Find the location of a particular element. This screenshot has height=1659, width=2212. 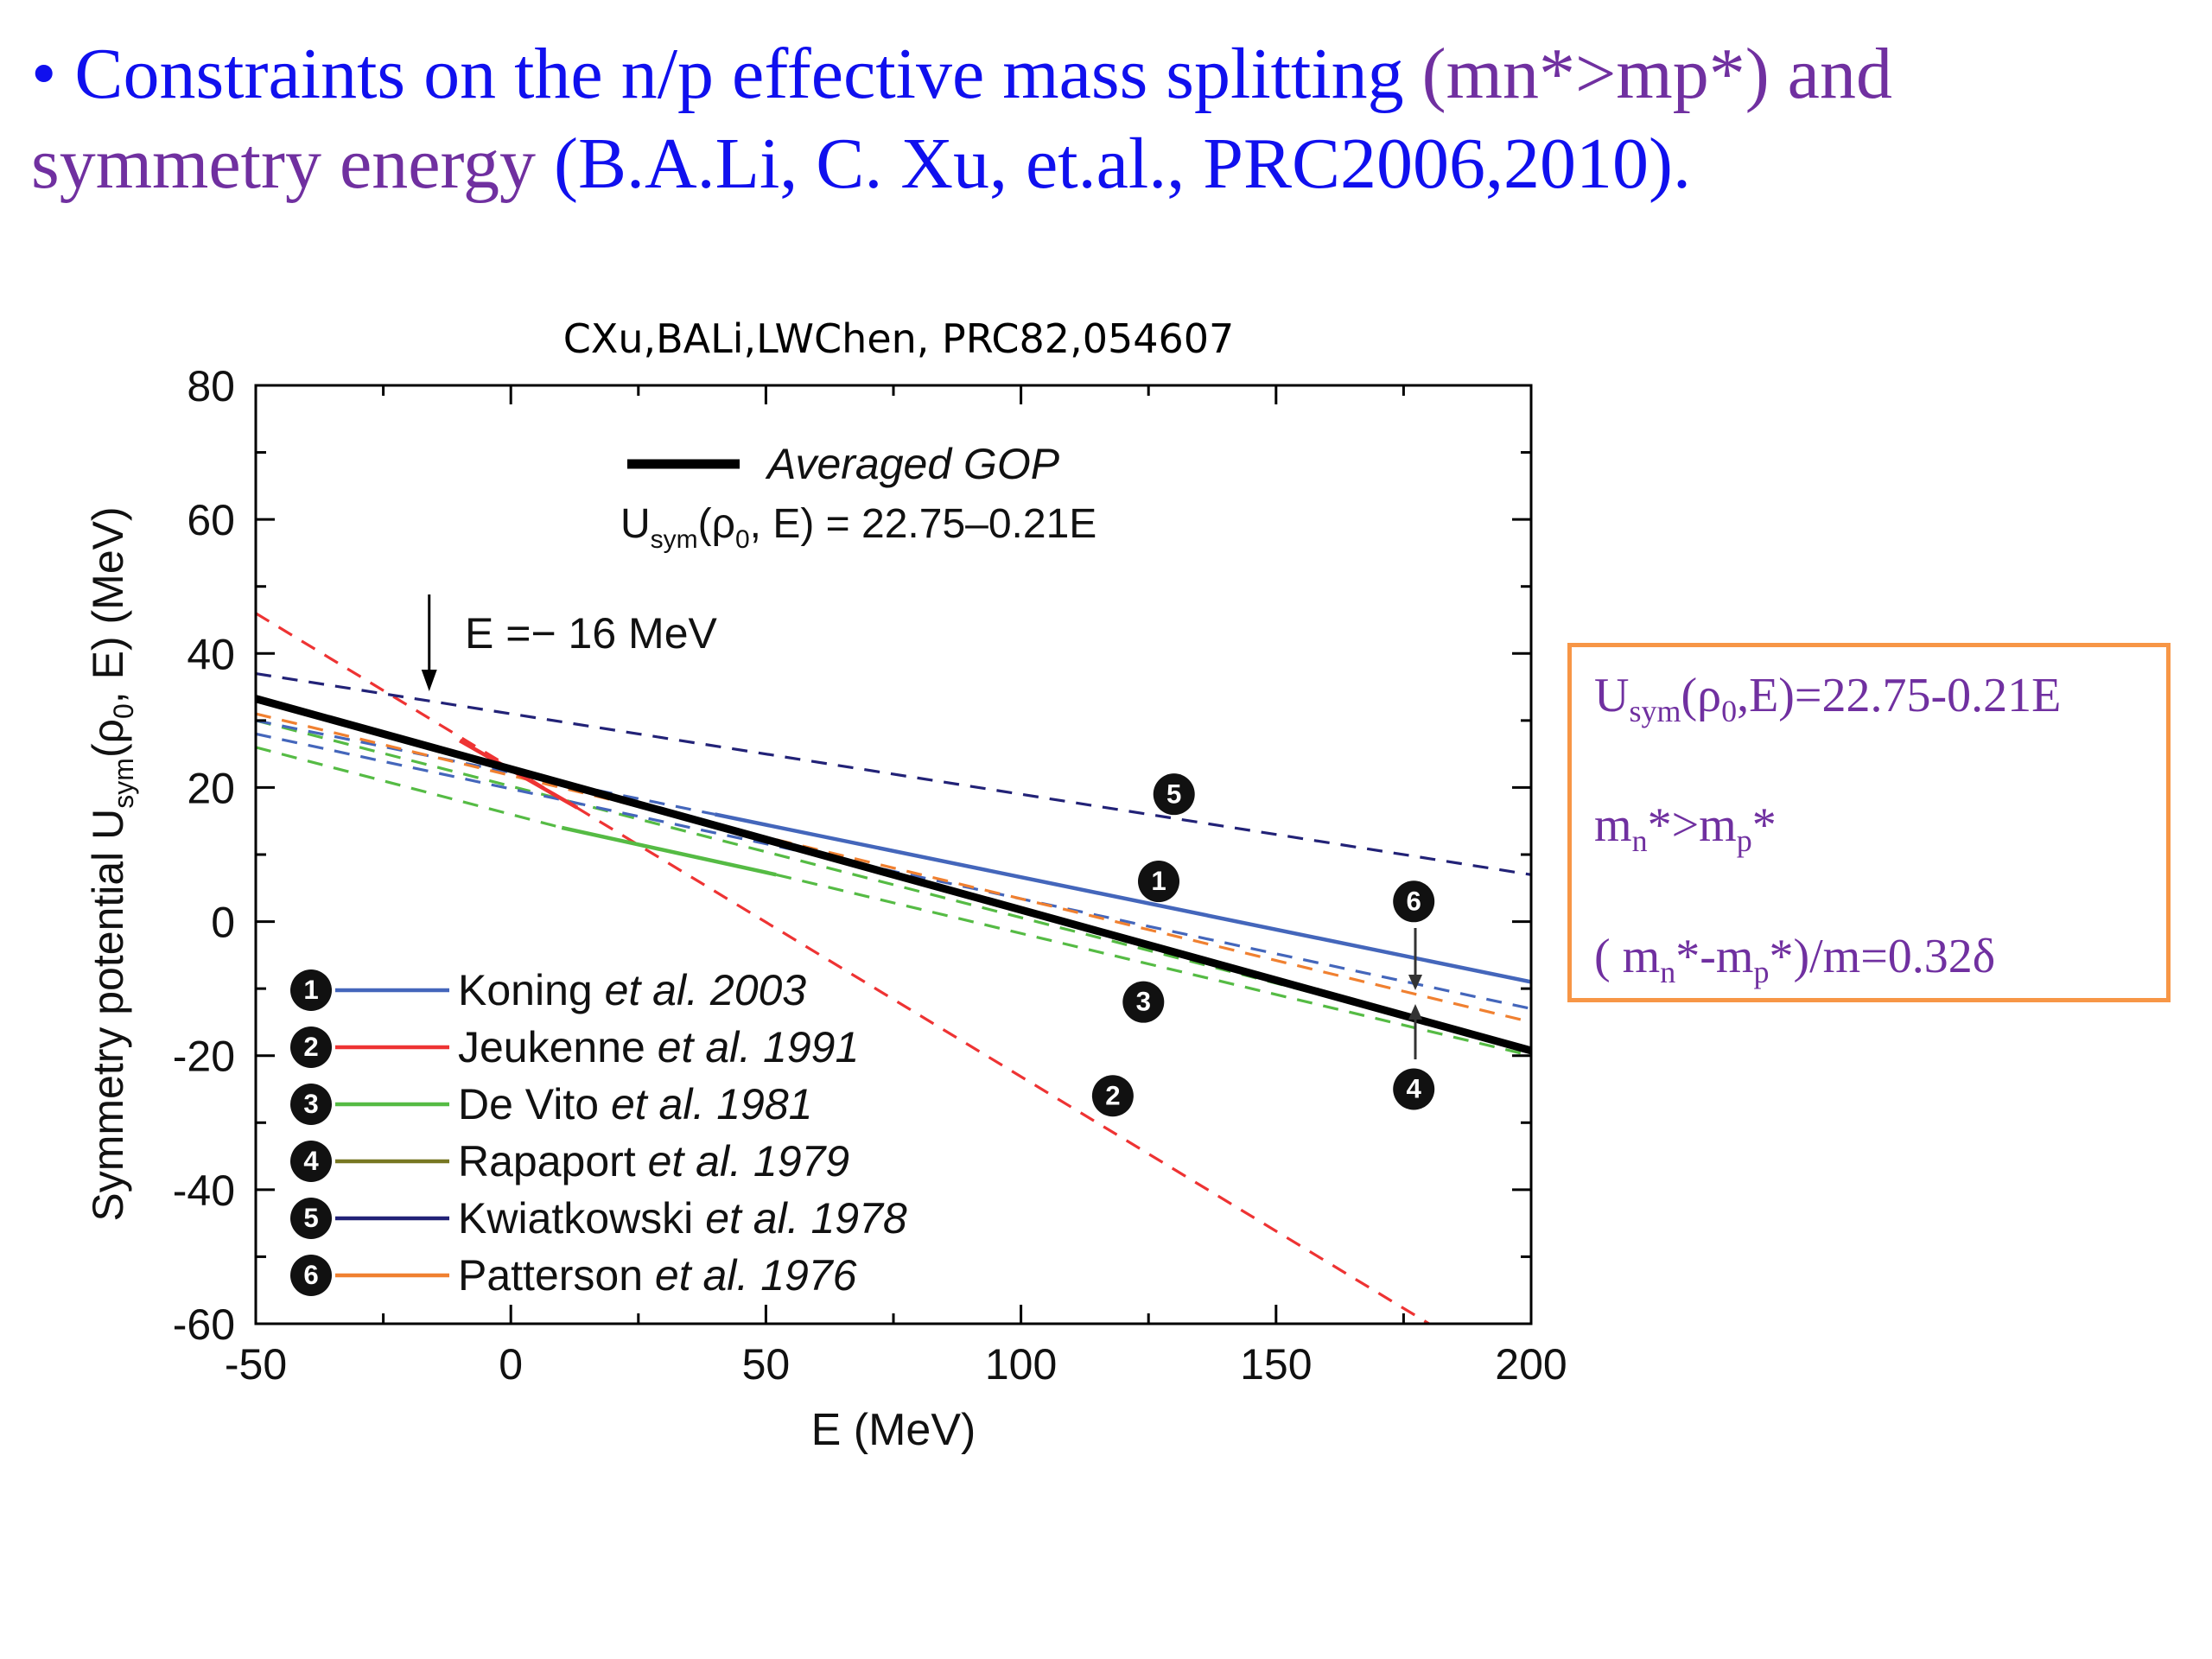

x-tick-labels: -50 0 50 100 150 200 is located at coordinates (896, 1364).